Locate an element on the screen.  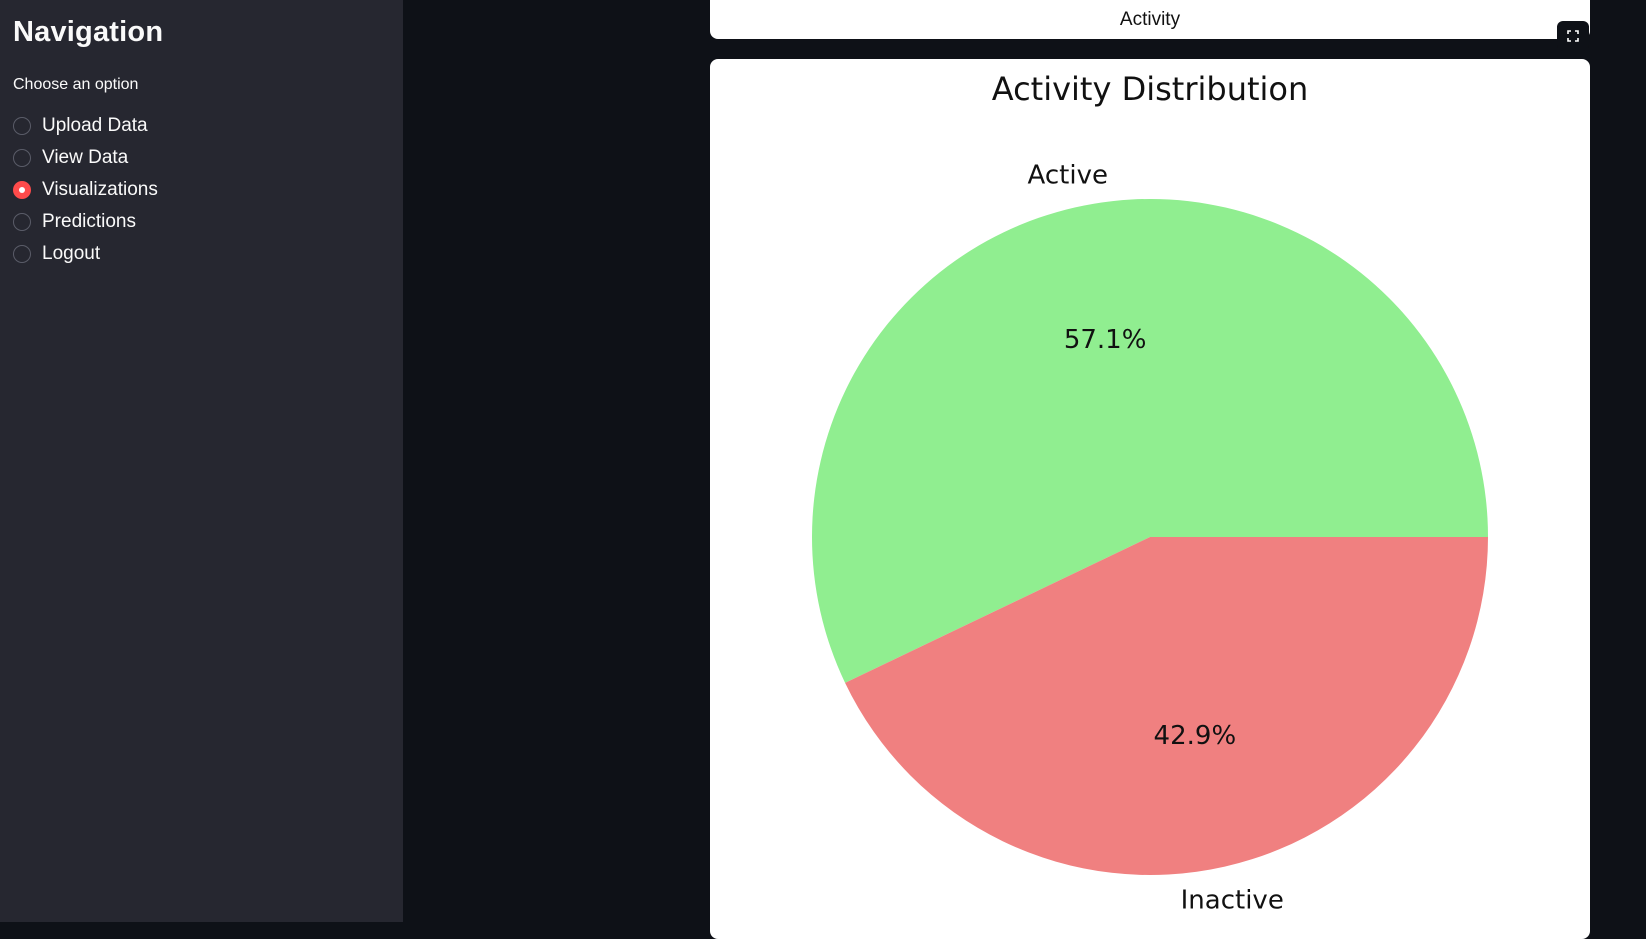
pie-slice-inactive is located at coordinates (1166, 706).